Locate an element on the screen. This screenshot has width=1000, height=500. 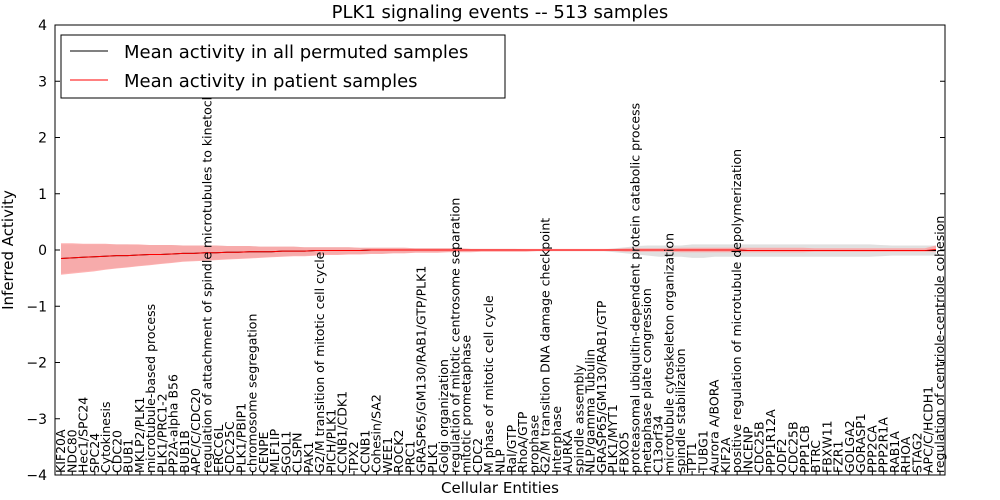
x-tick-label: ROCK2 is located at coordinates (398, 451).